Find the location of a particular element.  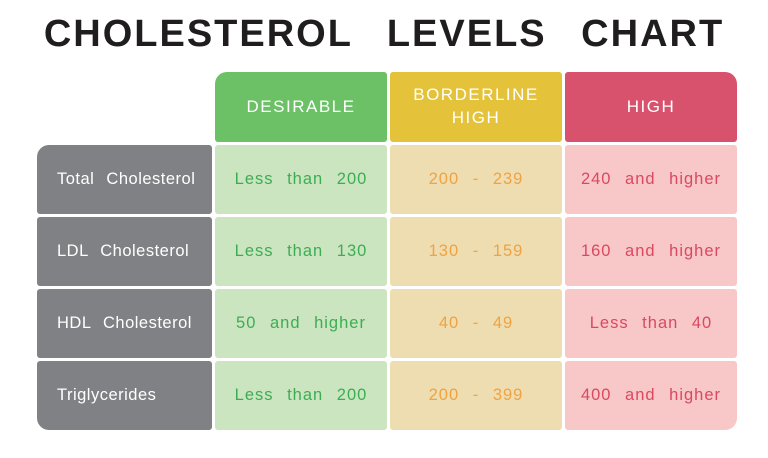

cell-total-cholesterol-high: 240 and higher is located at coordinates (651, 179).